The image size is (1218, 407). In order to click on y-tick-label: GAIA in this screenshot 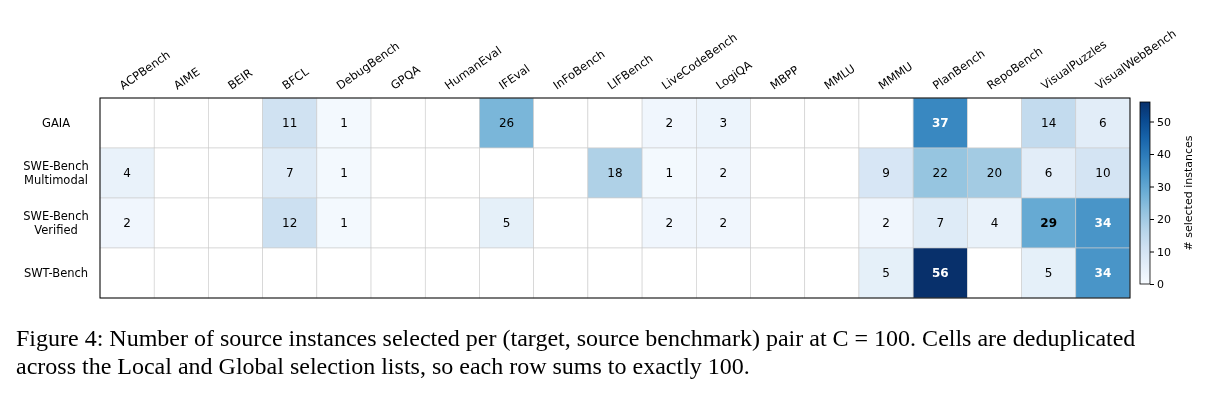, I will do `click(56, 123)`.